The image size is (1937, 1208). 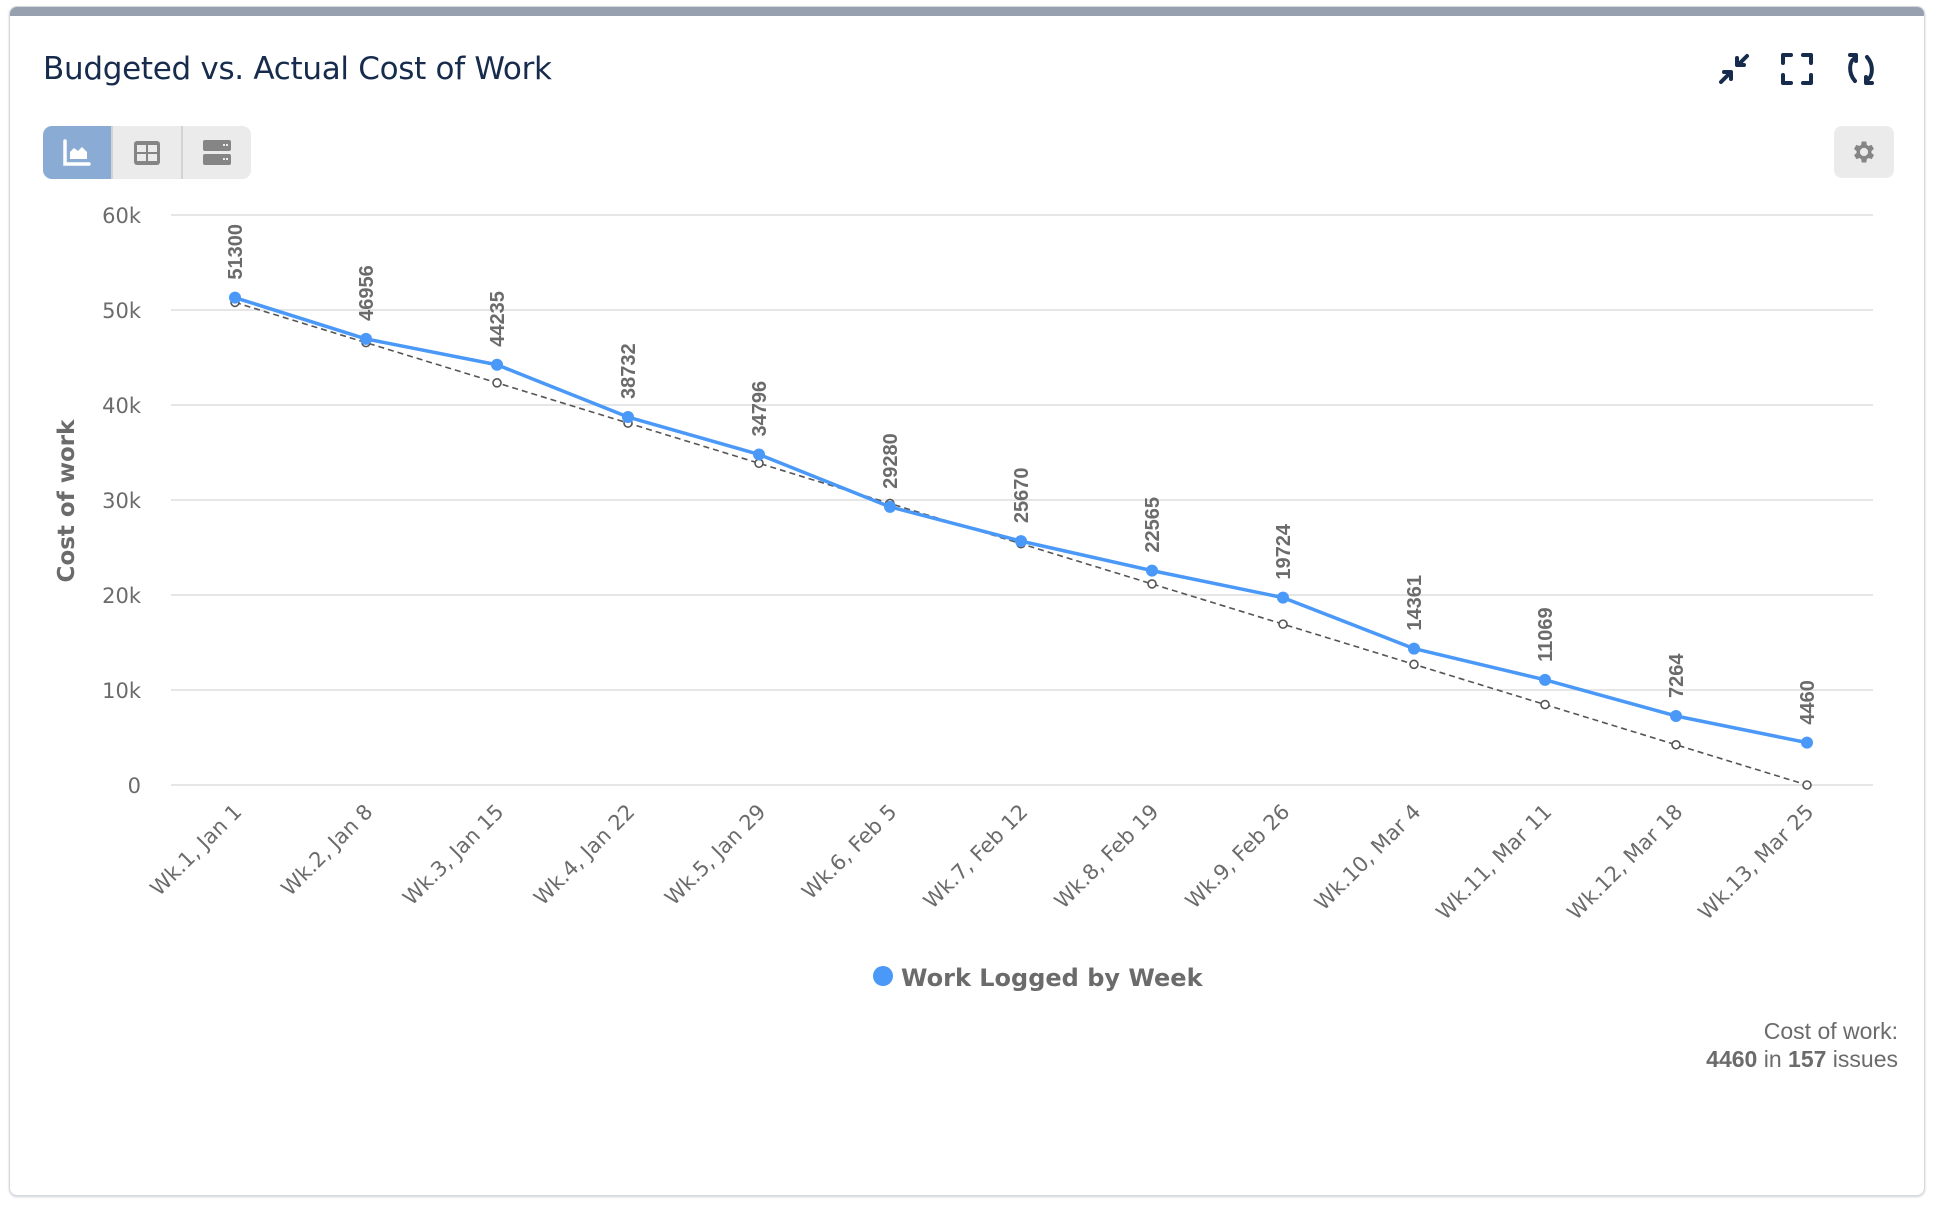 What do you see at coordinates (1807, 1059) in the screenshot?
I see `summary-count: 157` at bounding box center [1807, 1059].